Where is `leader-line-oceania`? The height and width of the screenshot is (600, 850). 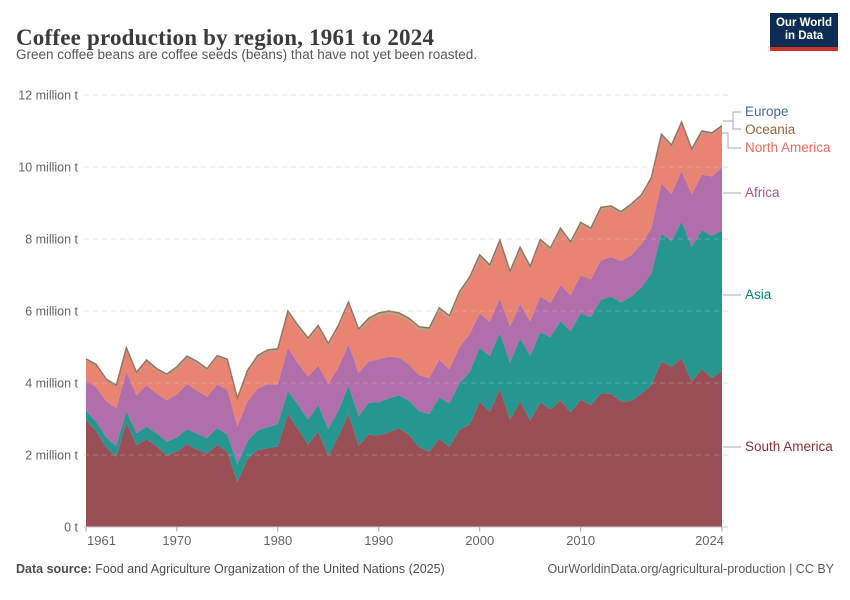
leader-line-oceania is located at coordinates (736, 125).